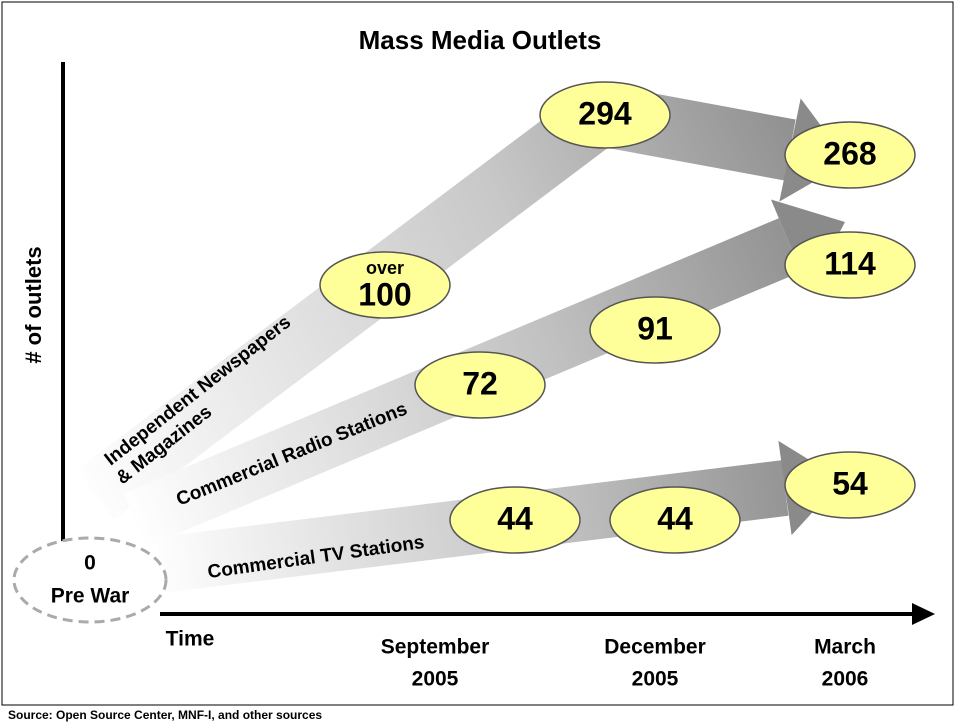 This screenshot has height=725, width=956. Describe the element at coordinates (190, 639) in the screenshot. I see `x-axis-label: Time` at that location.